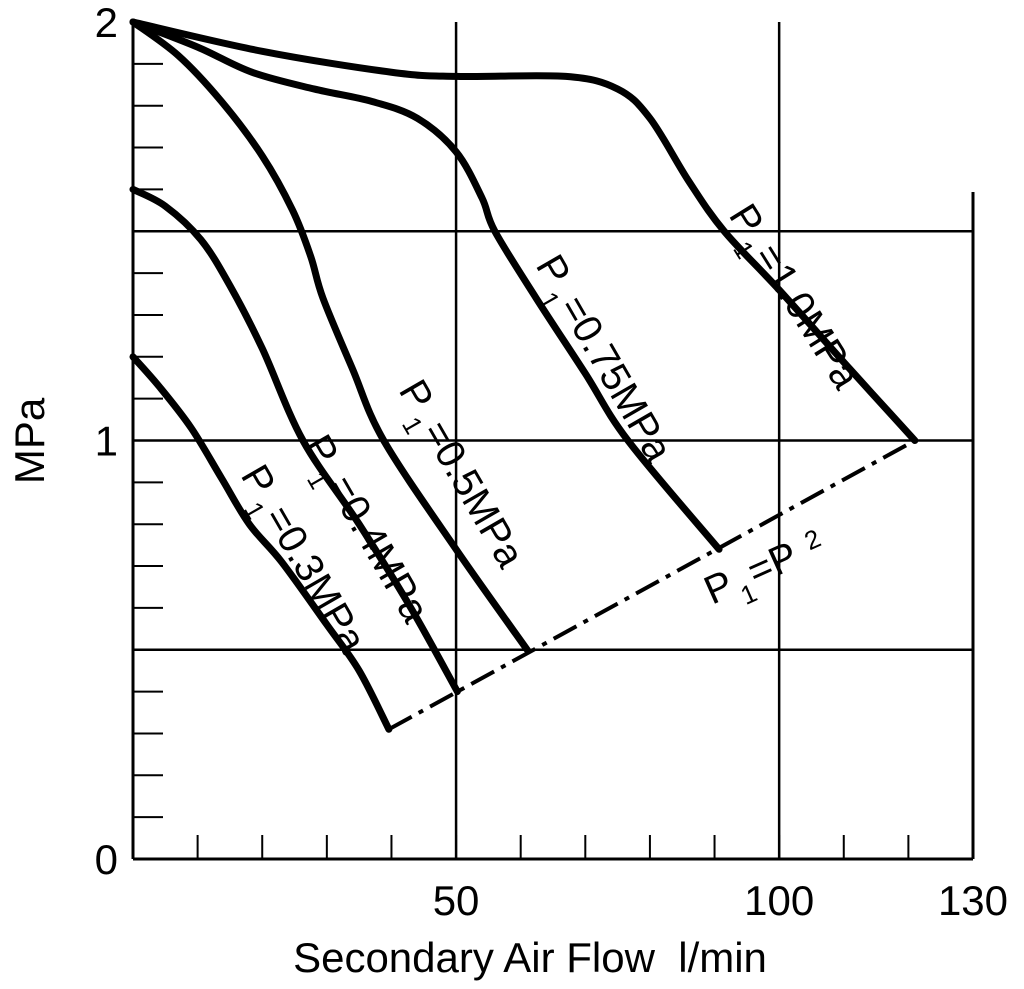 The width and height of the screenshot is (1024, 989). I want to click on x-tick-label: 100, so click(779, 900).